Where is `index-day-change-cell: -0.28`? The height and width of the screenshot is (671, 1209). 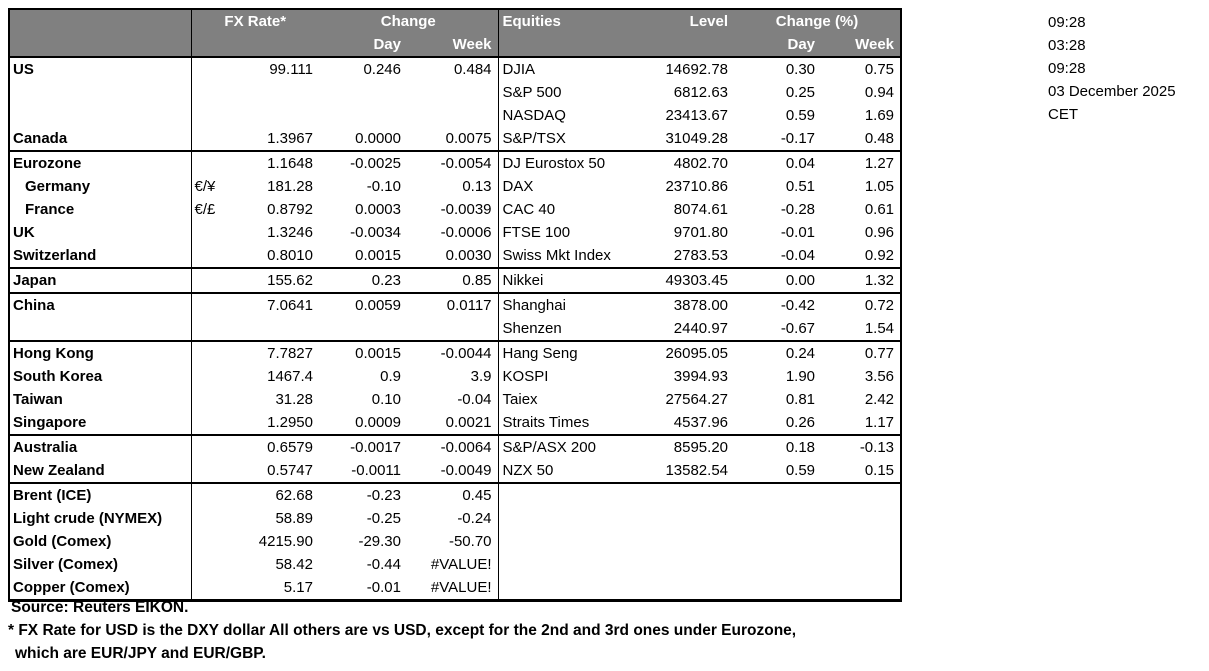 index-day-change-cell: -0.28 is located at coordinates (798, 209).